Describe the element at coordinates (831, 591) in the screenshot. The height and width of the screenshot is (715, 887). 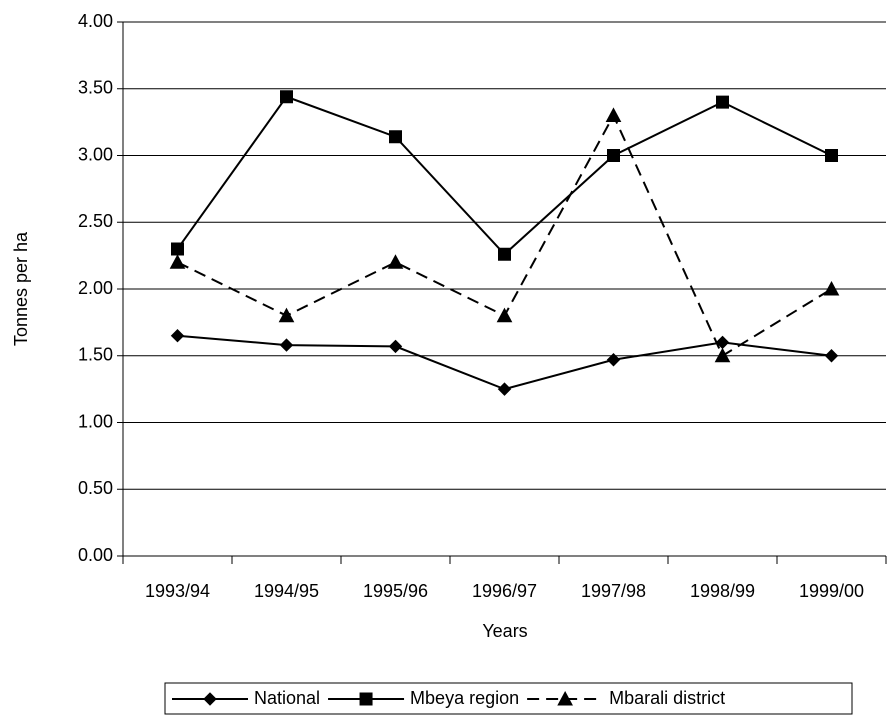
I see `x-tick-label: 1999/00` at that location.